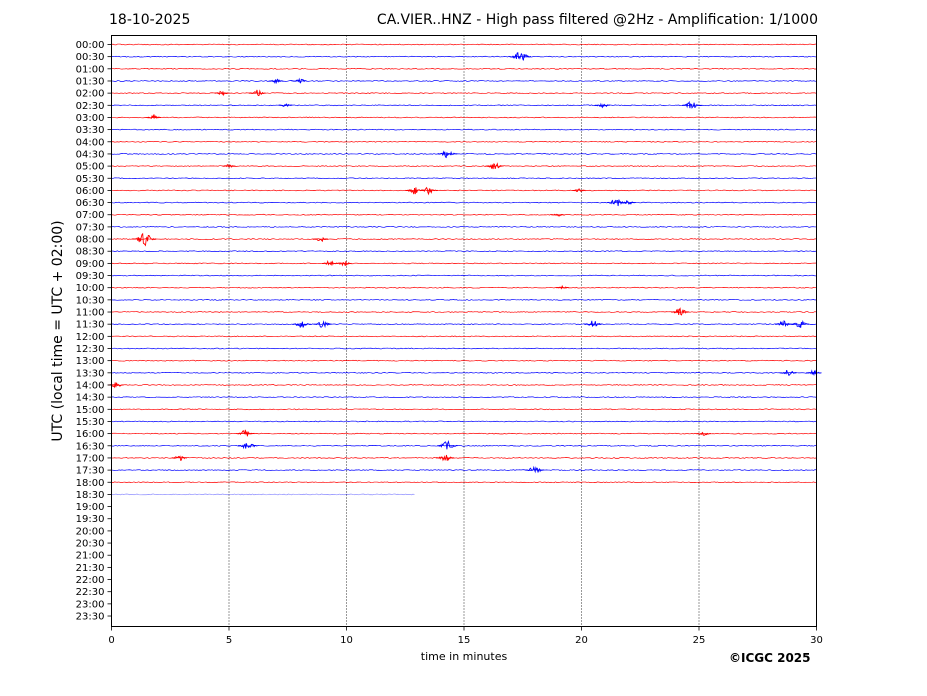  I want to click on y-tick-label: 11:30, so click(90, 325).